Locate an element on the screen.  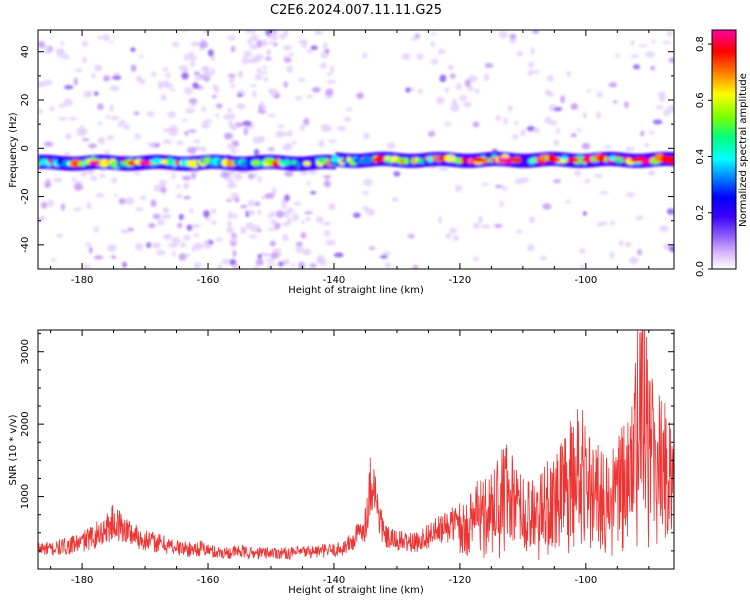
snr-x-axis-label: Height of straight line (km) is located at coordinates (356, 590).